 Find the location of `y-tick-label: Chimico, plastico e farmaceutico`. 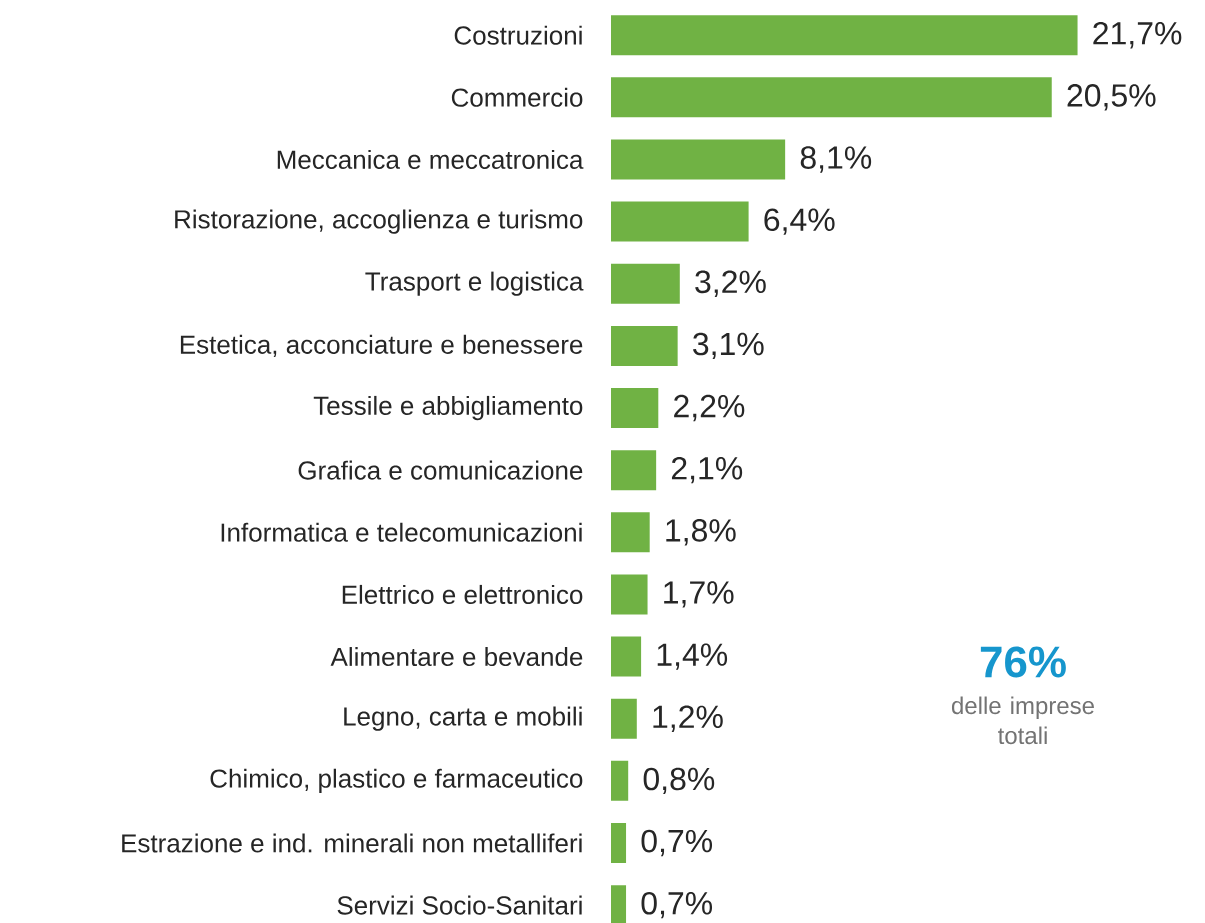

y-tick-label: Chimico, plastico e farmaceutico is located at coordinates (396, 780).